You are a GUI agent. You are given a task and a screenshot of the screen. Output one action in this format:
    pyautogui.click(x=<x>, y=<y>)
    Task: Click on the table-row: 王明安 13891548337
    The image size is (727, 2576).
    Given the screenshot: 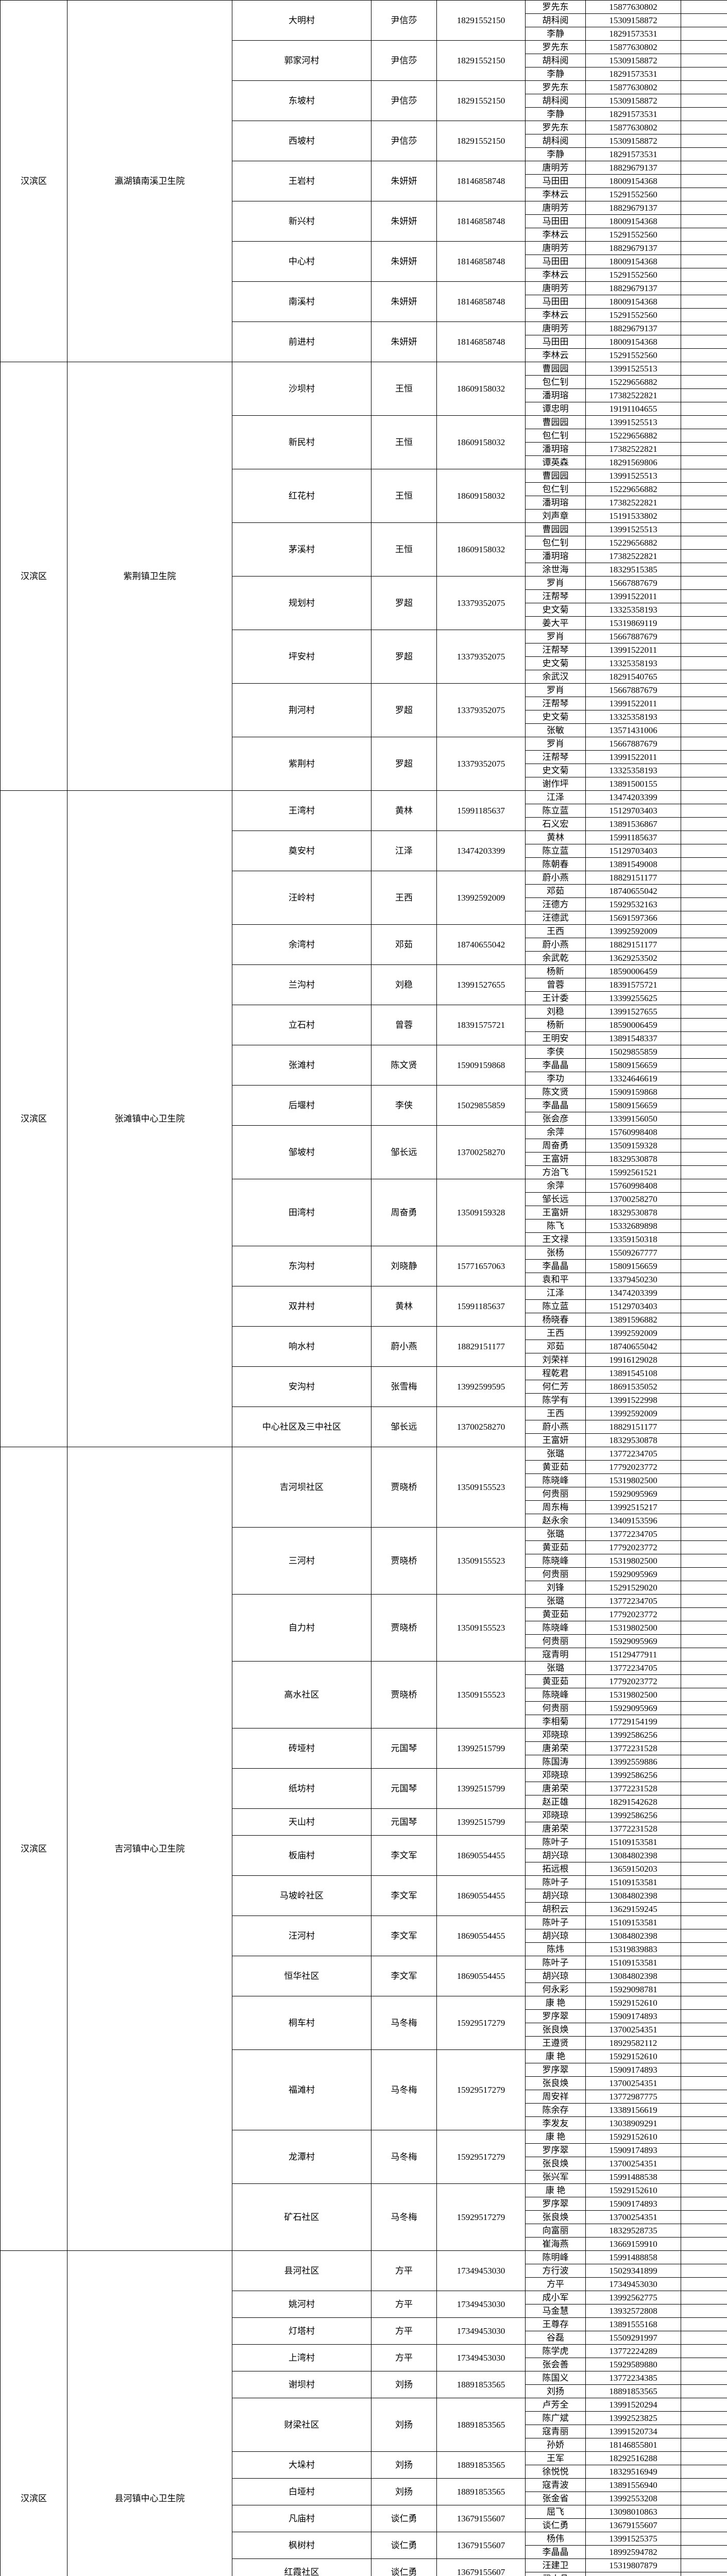 What is the action you would take?
    pyautogui.click(x=364, y=1038)
    